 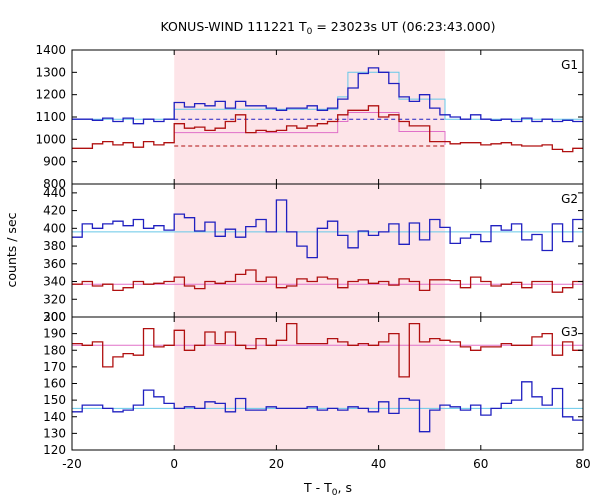 What do you see at coordinates (54, 282) in the screenshot?
I see `y-tick-label: 340` at bounding box center [54, 282].